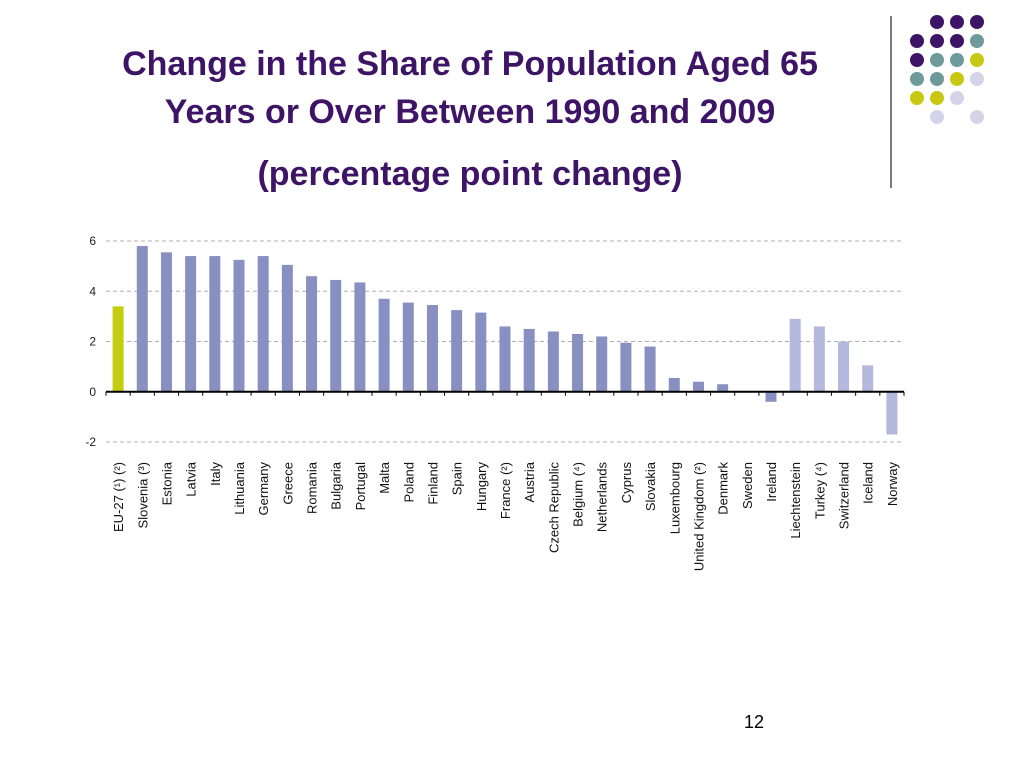 This screenshot has width=1024, height=768. What do you see at coordinates (92, 241) in the screenshot?
I see `y-tick-label: 6` at bounding box center [92, 241].